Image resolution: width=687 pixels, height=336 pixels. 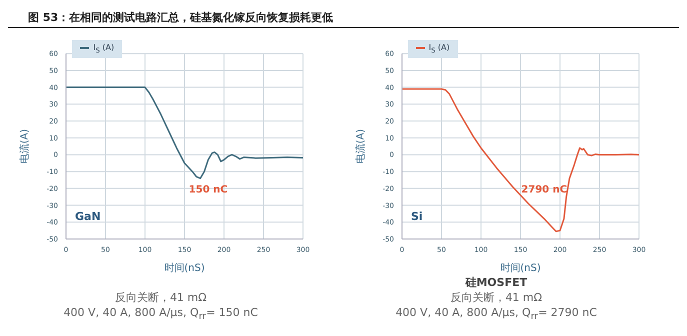 What do you see at coordinates (496, 282) in the screenshot?
I see `text: 硅MOSFET` at bounding box center [496, 282].